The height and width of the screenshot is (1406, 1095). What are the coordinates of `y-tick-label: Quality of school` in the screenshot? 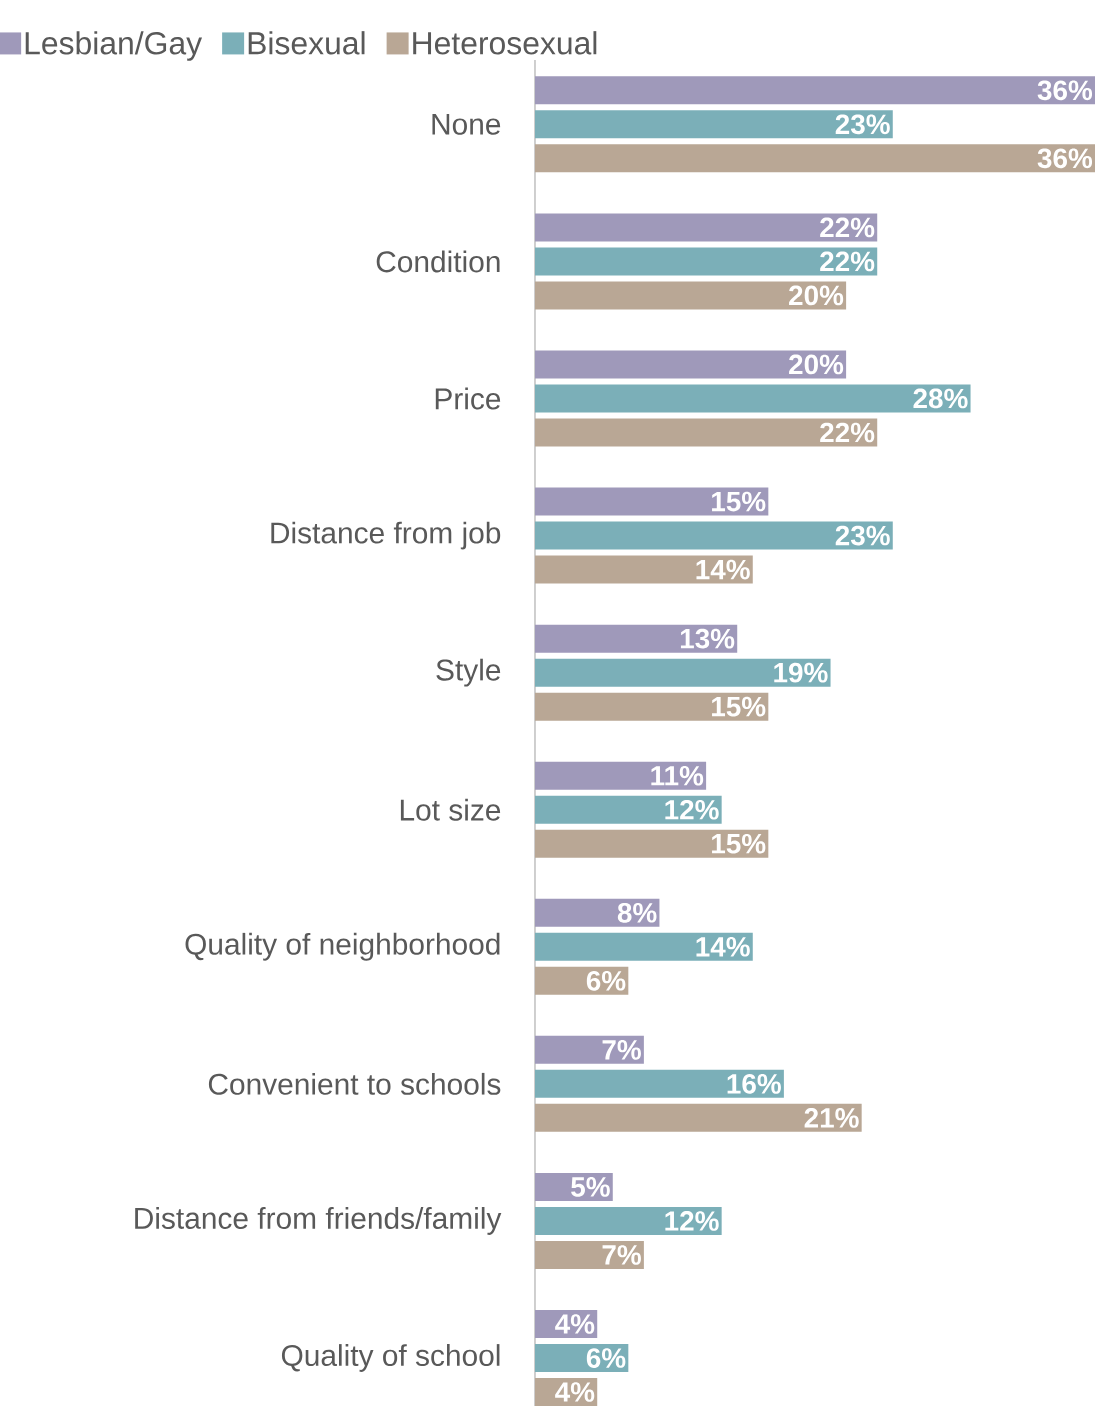 It's located at (390, 1358).